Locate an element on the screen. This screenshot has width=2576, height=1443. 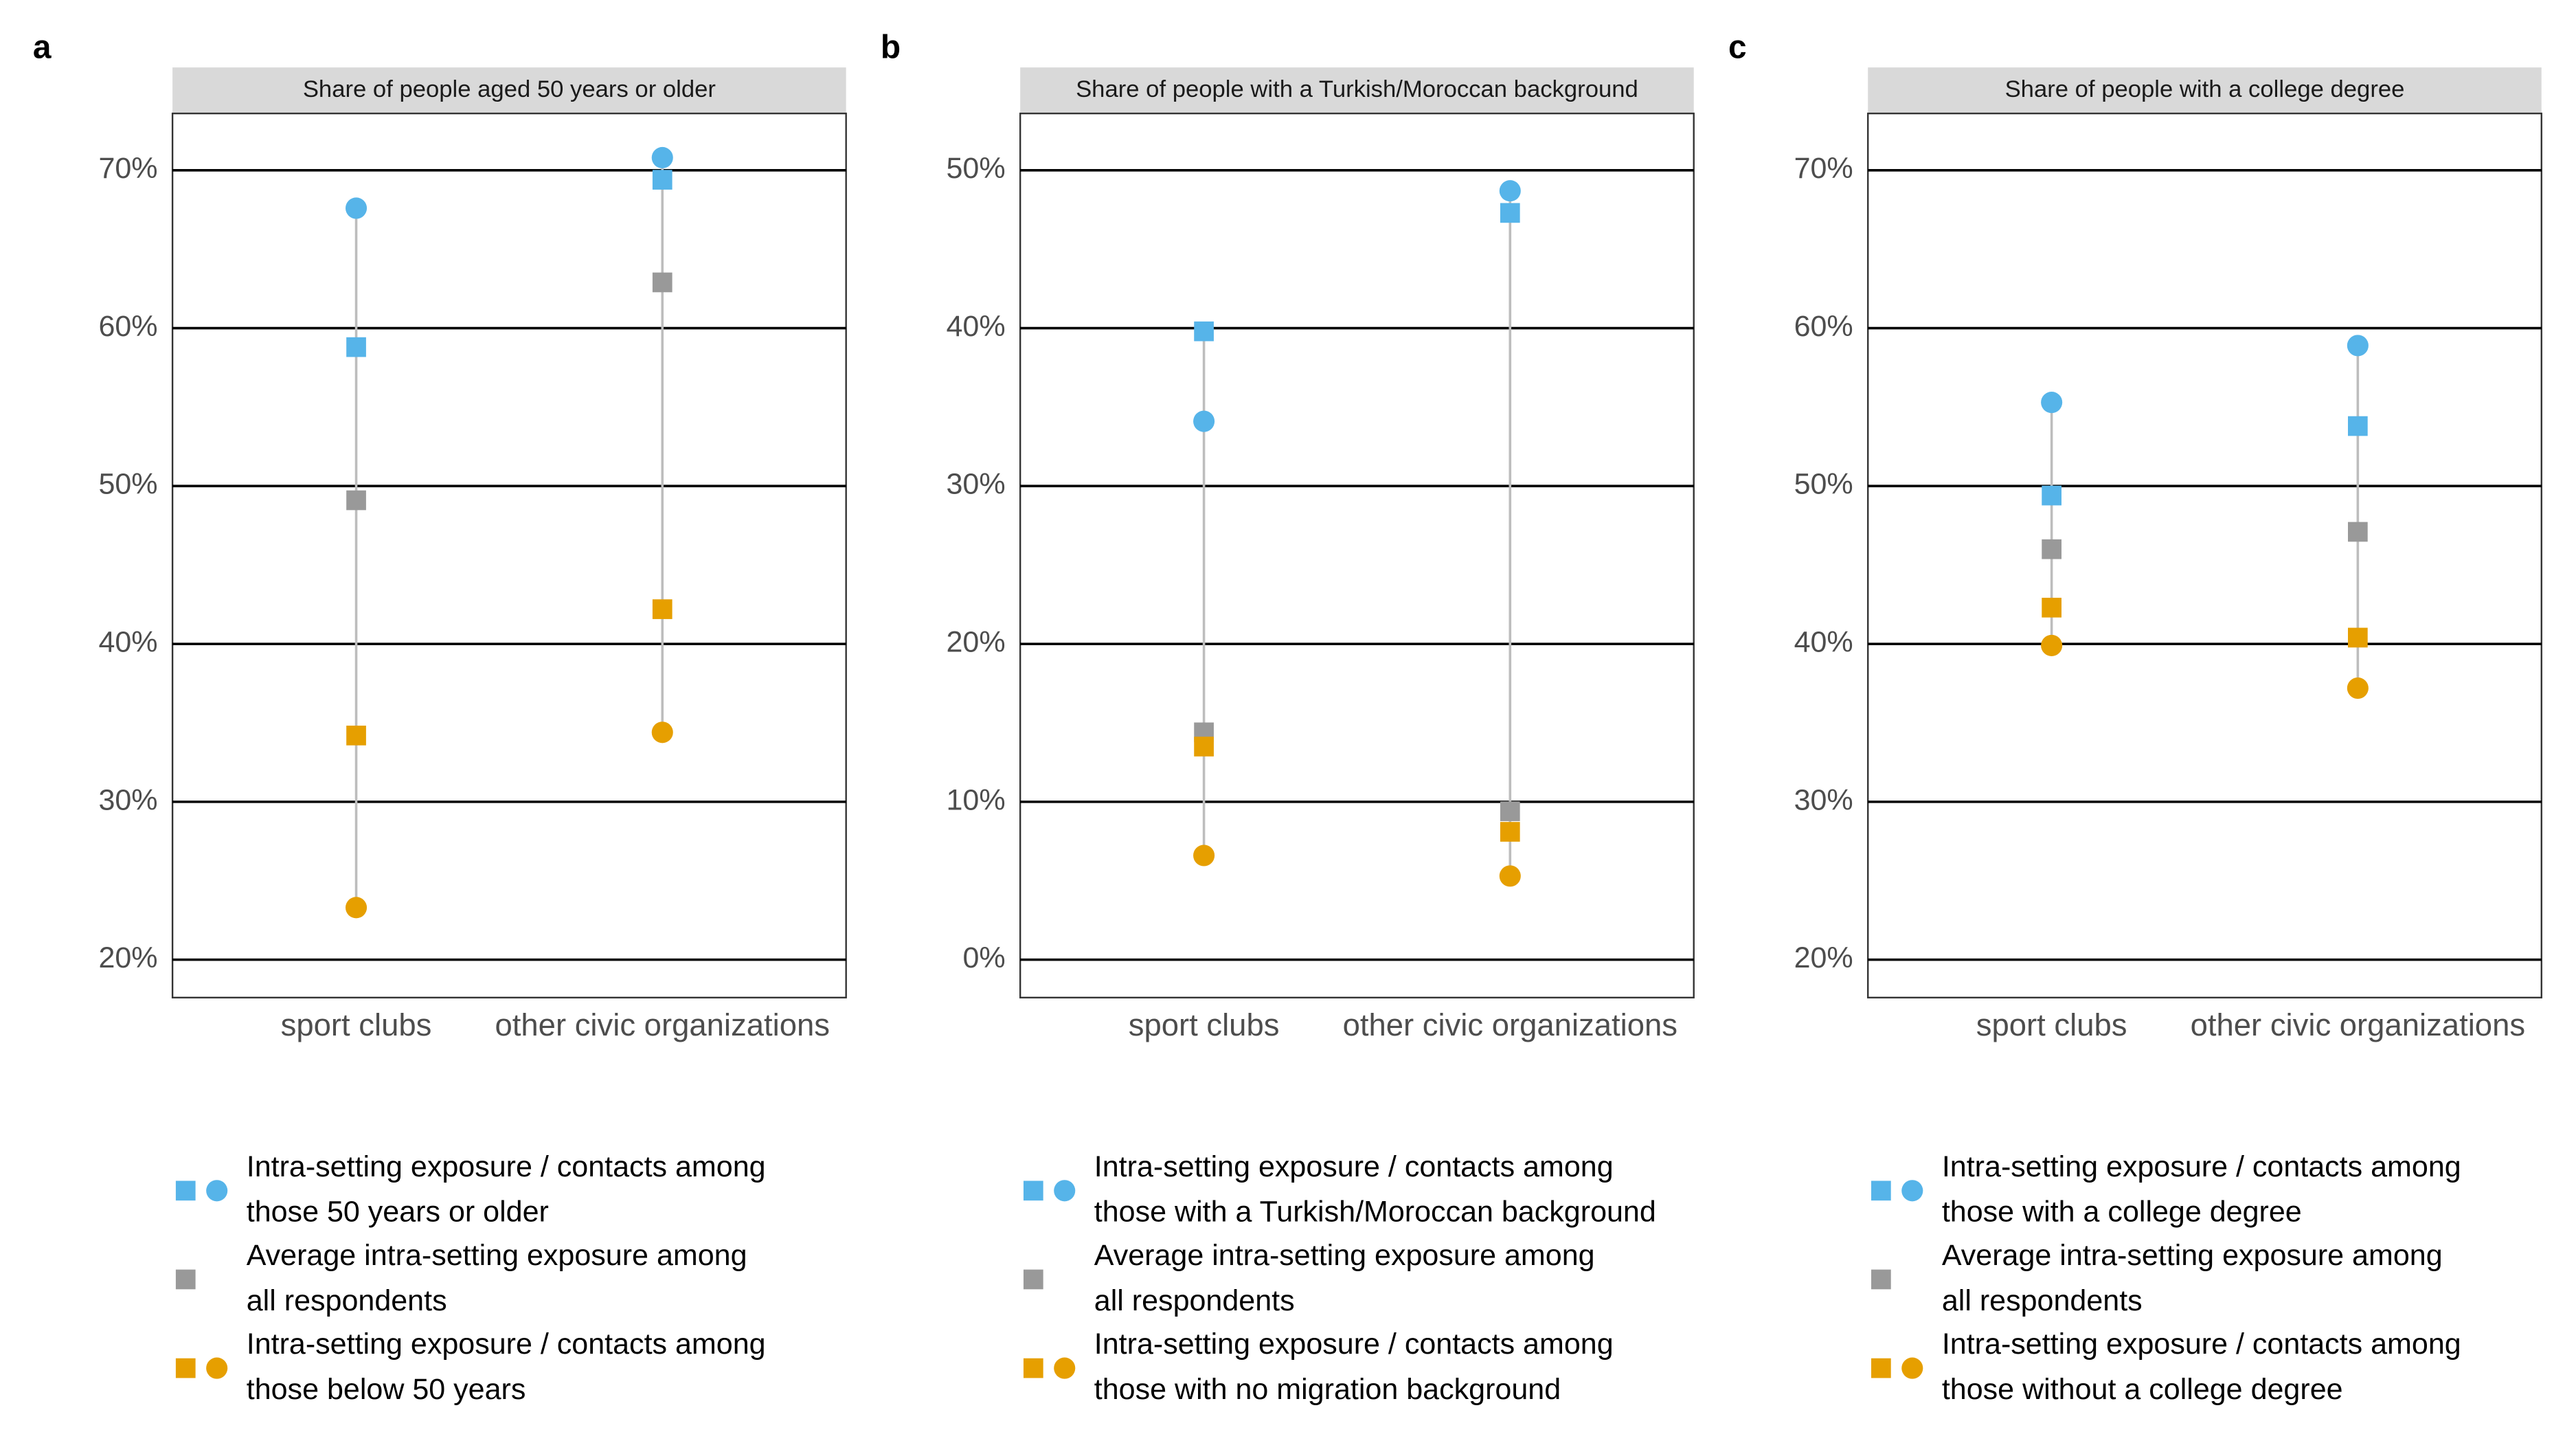
panel-label: b is located at coordinates (891, 47).